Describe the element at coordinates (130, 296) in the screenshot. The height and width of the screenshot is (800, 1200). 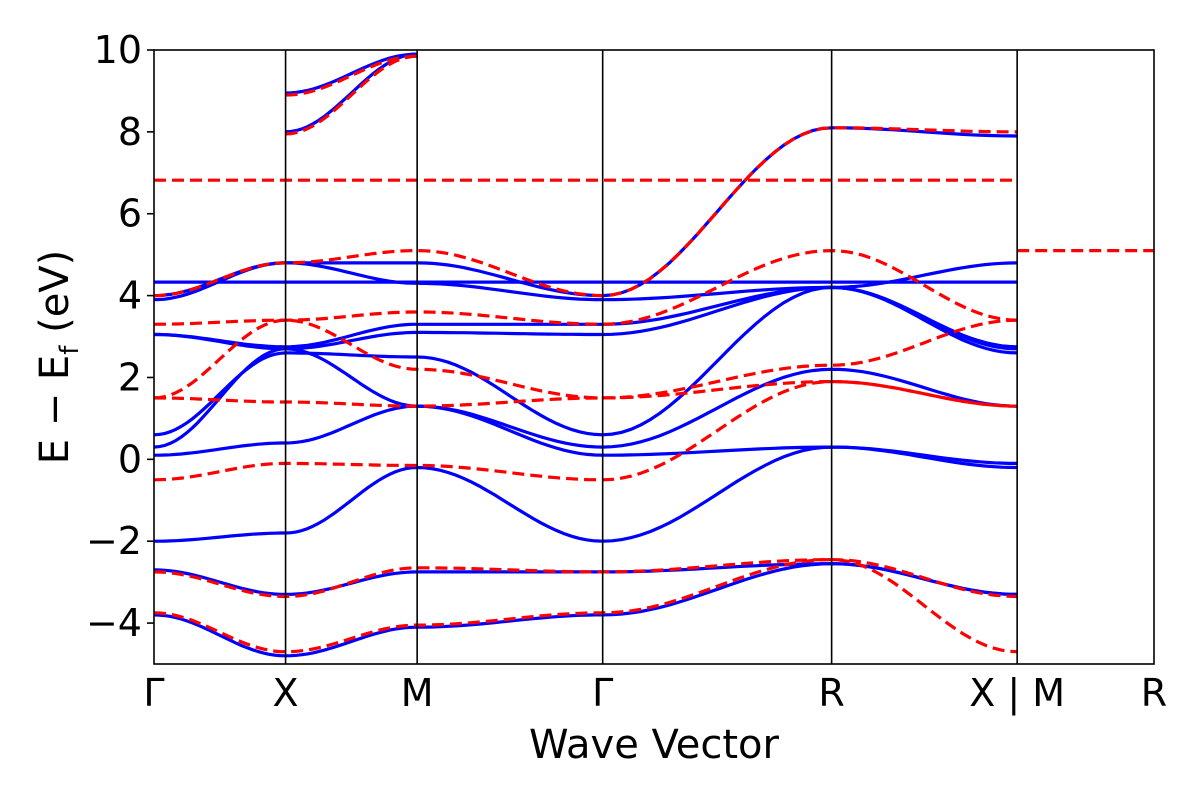
I see `y-tick-label: 4` at that location.